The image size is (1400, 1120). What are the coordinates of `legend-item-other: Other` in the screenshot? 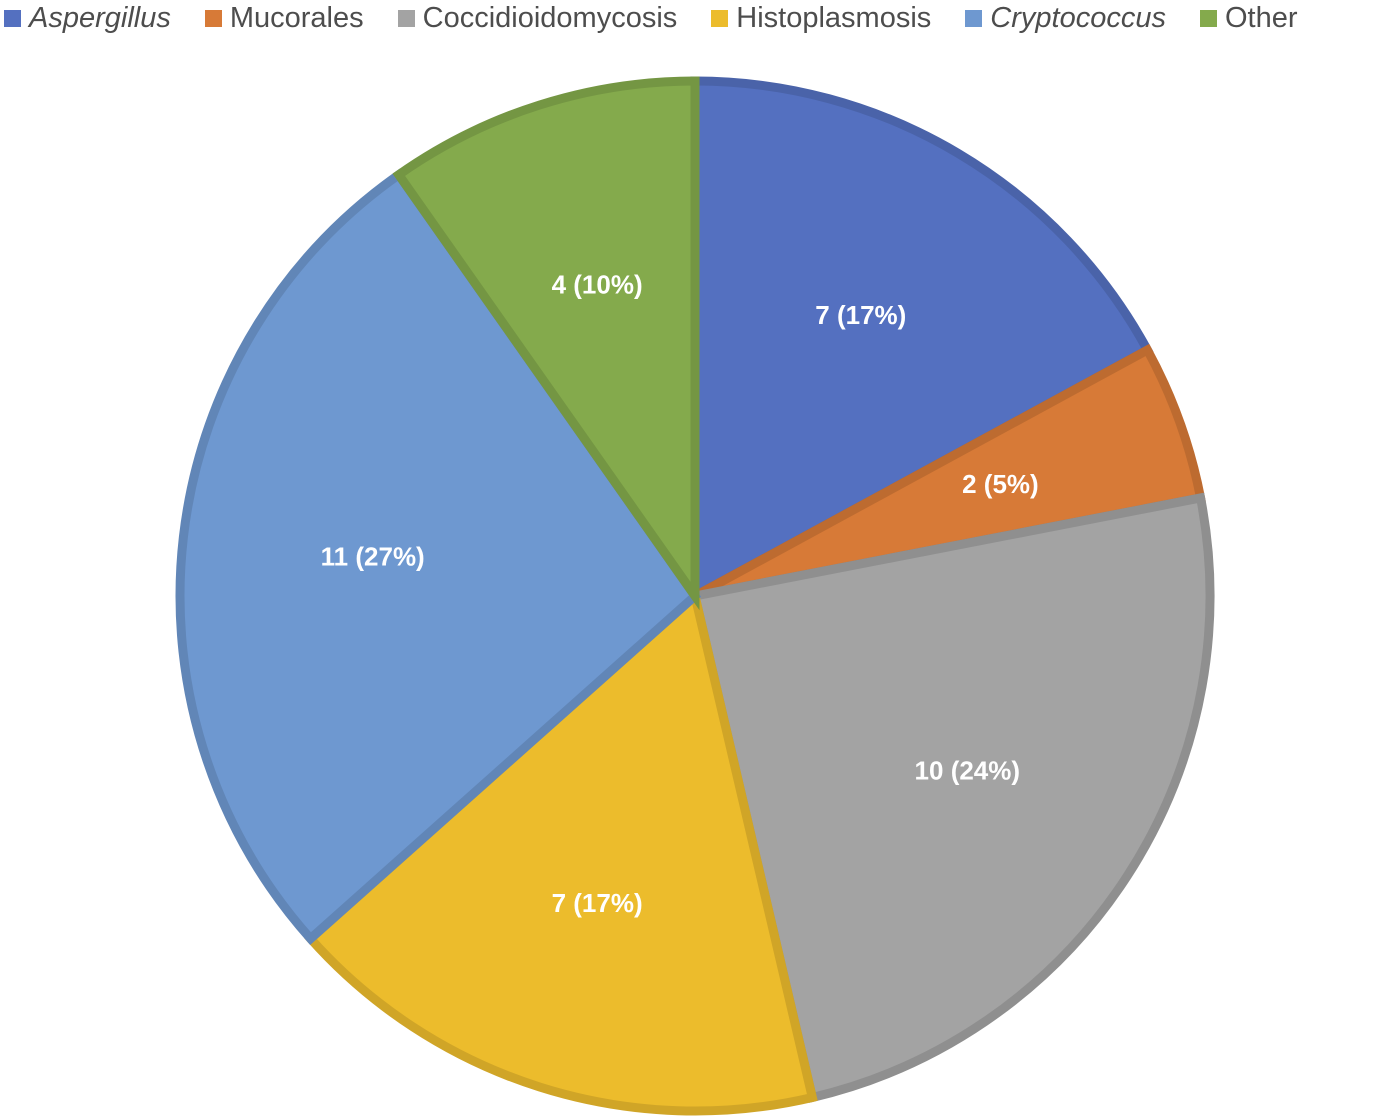 It's located at (1248, 18).